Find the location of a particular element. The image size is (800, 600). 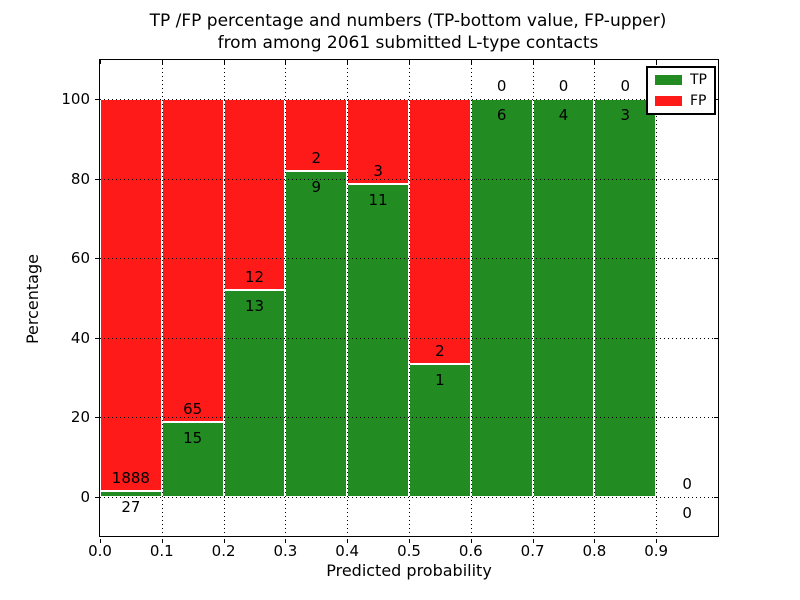

tp-count-label: 15 is located at coordinates (193, 438).